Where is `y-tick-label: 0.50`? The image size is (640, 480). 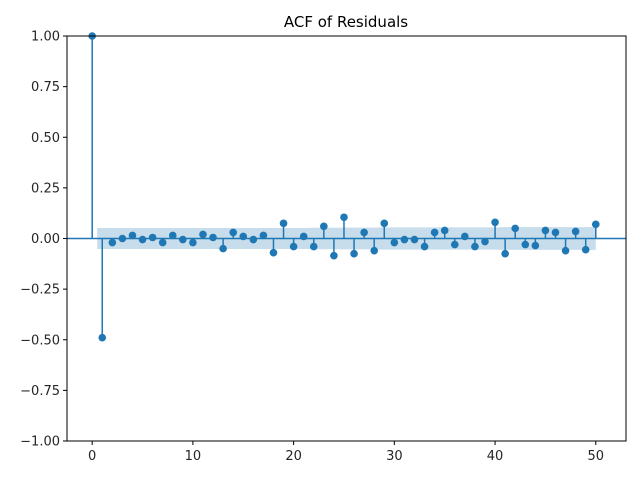
y-tick-label: 0.50 is located at coordinates (45, 138).